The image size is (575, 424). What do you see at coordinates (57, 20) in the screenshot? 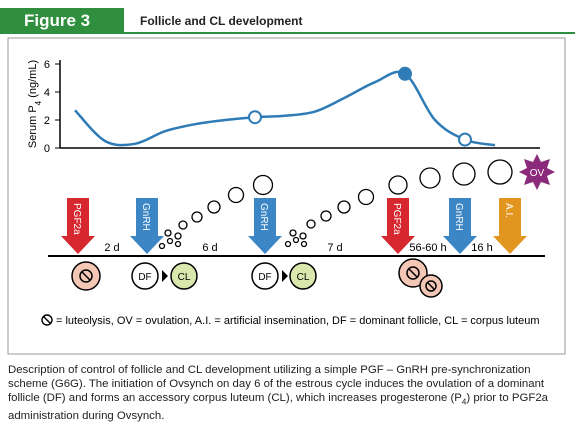
I see `figure-label: Figure 3` at bounding box center [57, 20].